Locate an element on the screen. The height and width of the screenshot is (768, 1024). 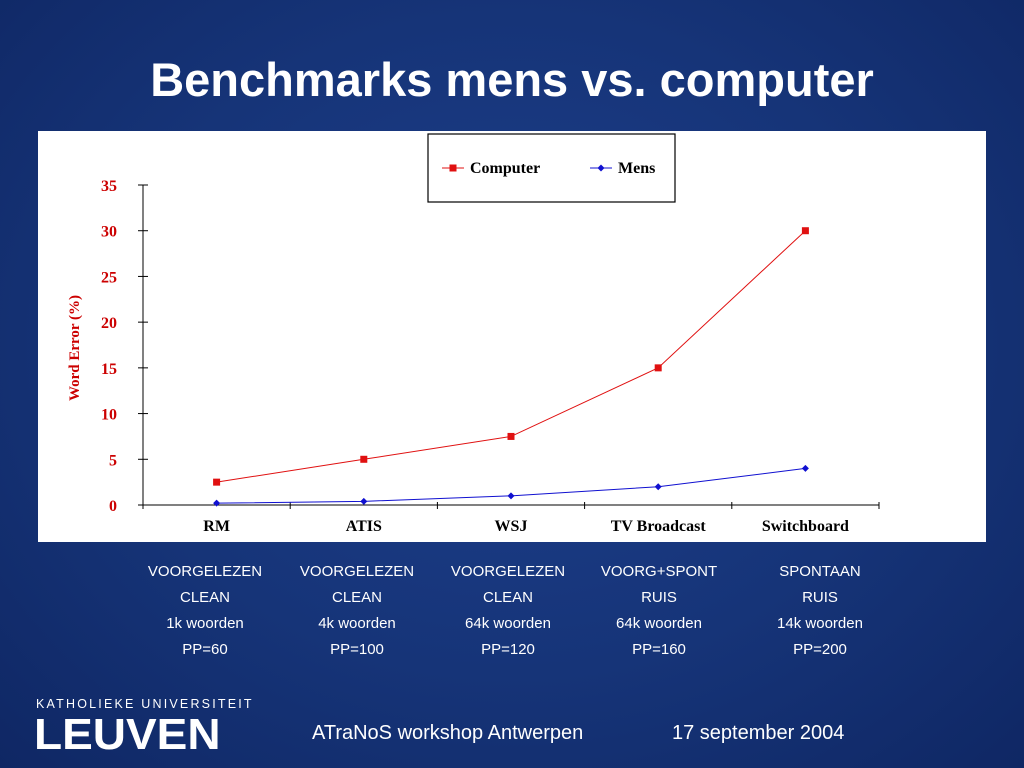
condition-line: PP=160 is located at coordinates (659, 649).